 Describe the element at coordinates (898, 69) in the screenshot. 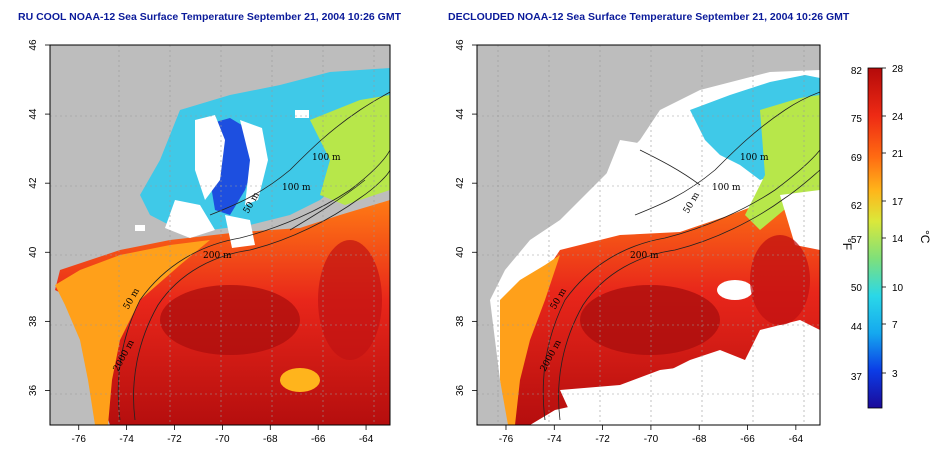

I see `celsius-tick-label: 28` at that location.